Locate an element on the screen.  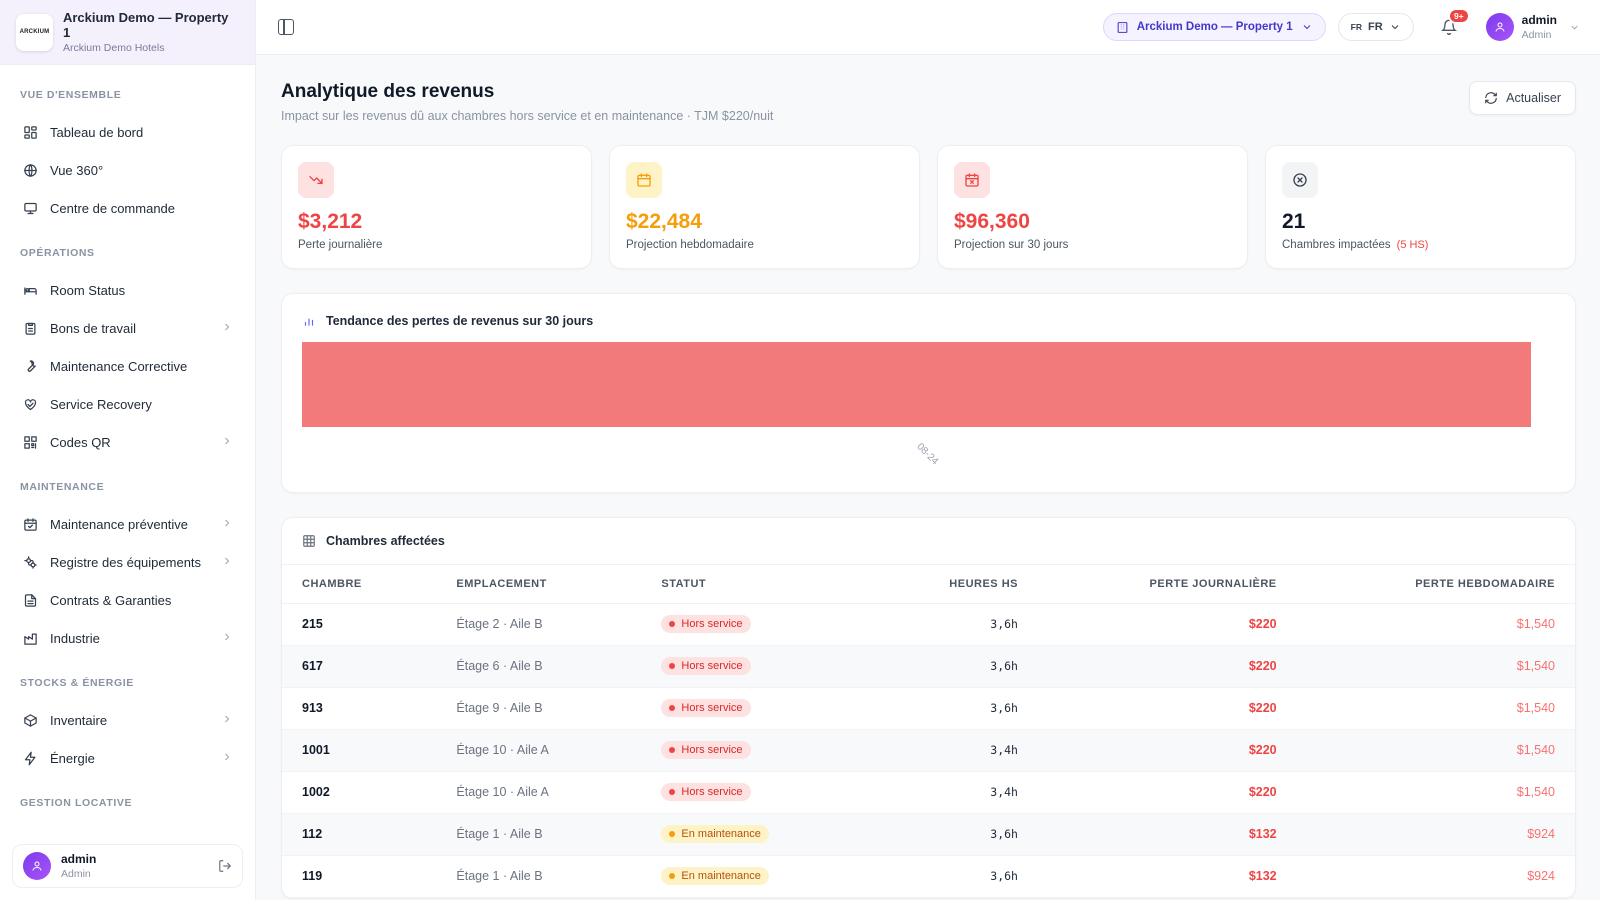
room-location: Étage 10 · Aile A is located at coordinates (539, 750).